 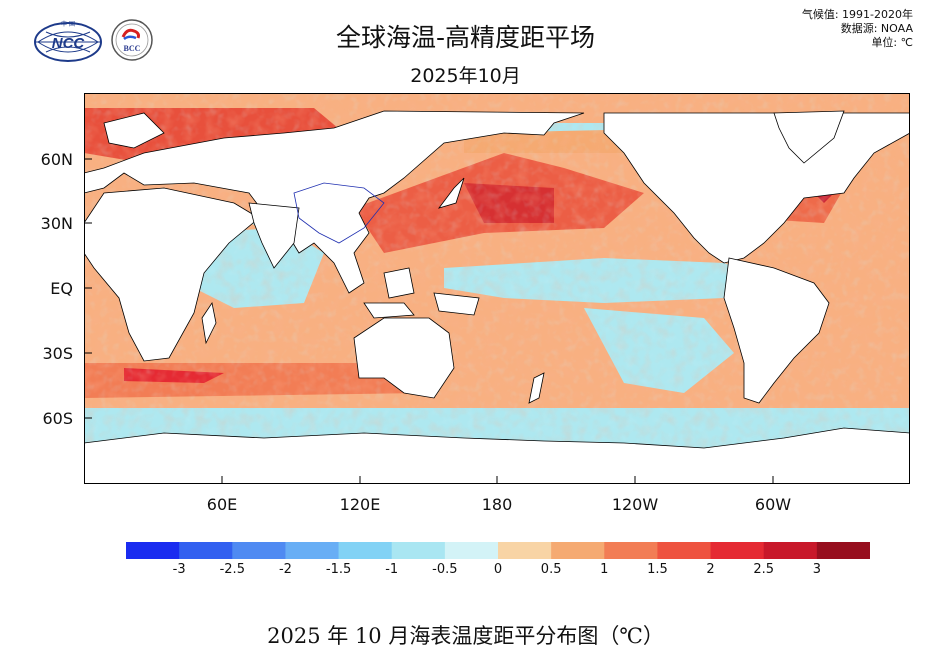 What do you see at coordinates (209, 323) in the screenshot?
I see `madagascar-land` at bounding box center [209, 323].